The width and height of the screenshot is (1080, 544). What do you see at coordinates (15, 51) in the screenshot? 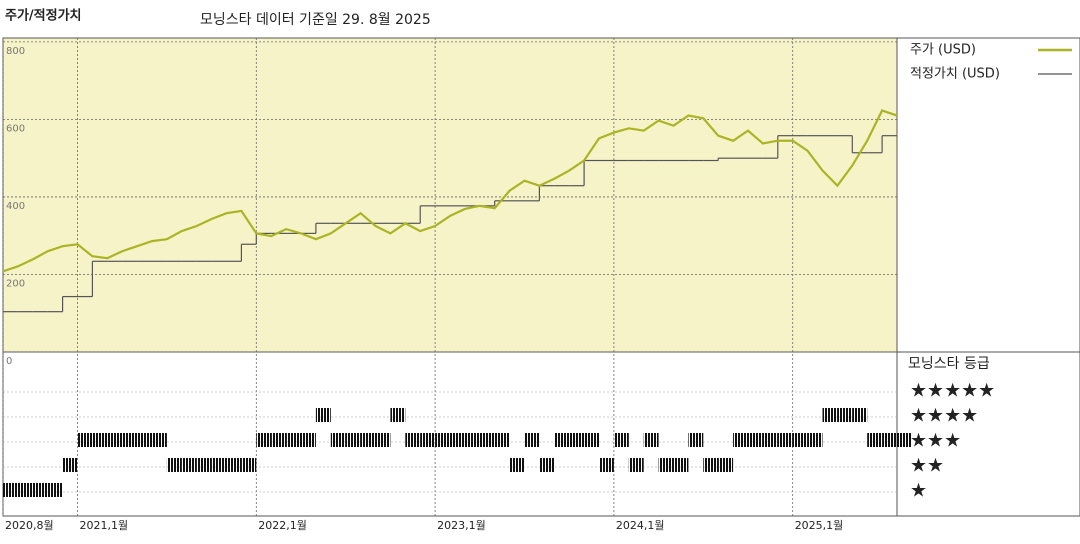
I see `y-tick-label: 800` at bounding box center [15, 51].